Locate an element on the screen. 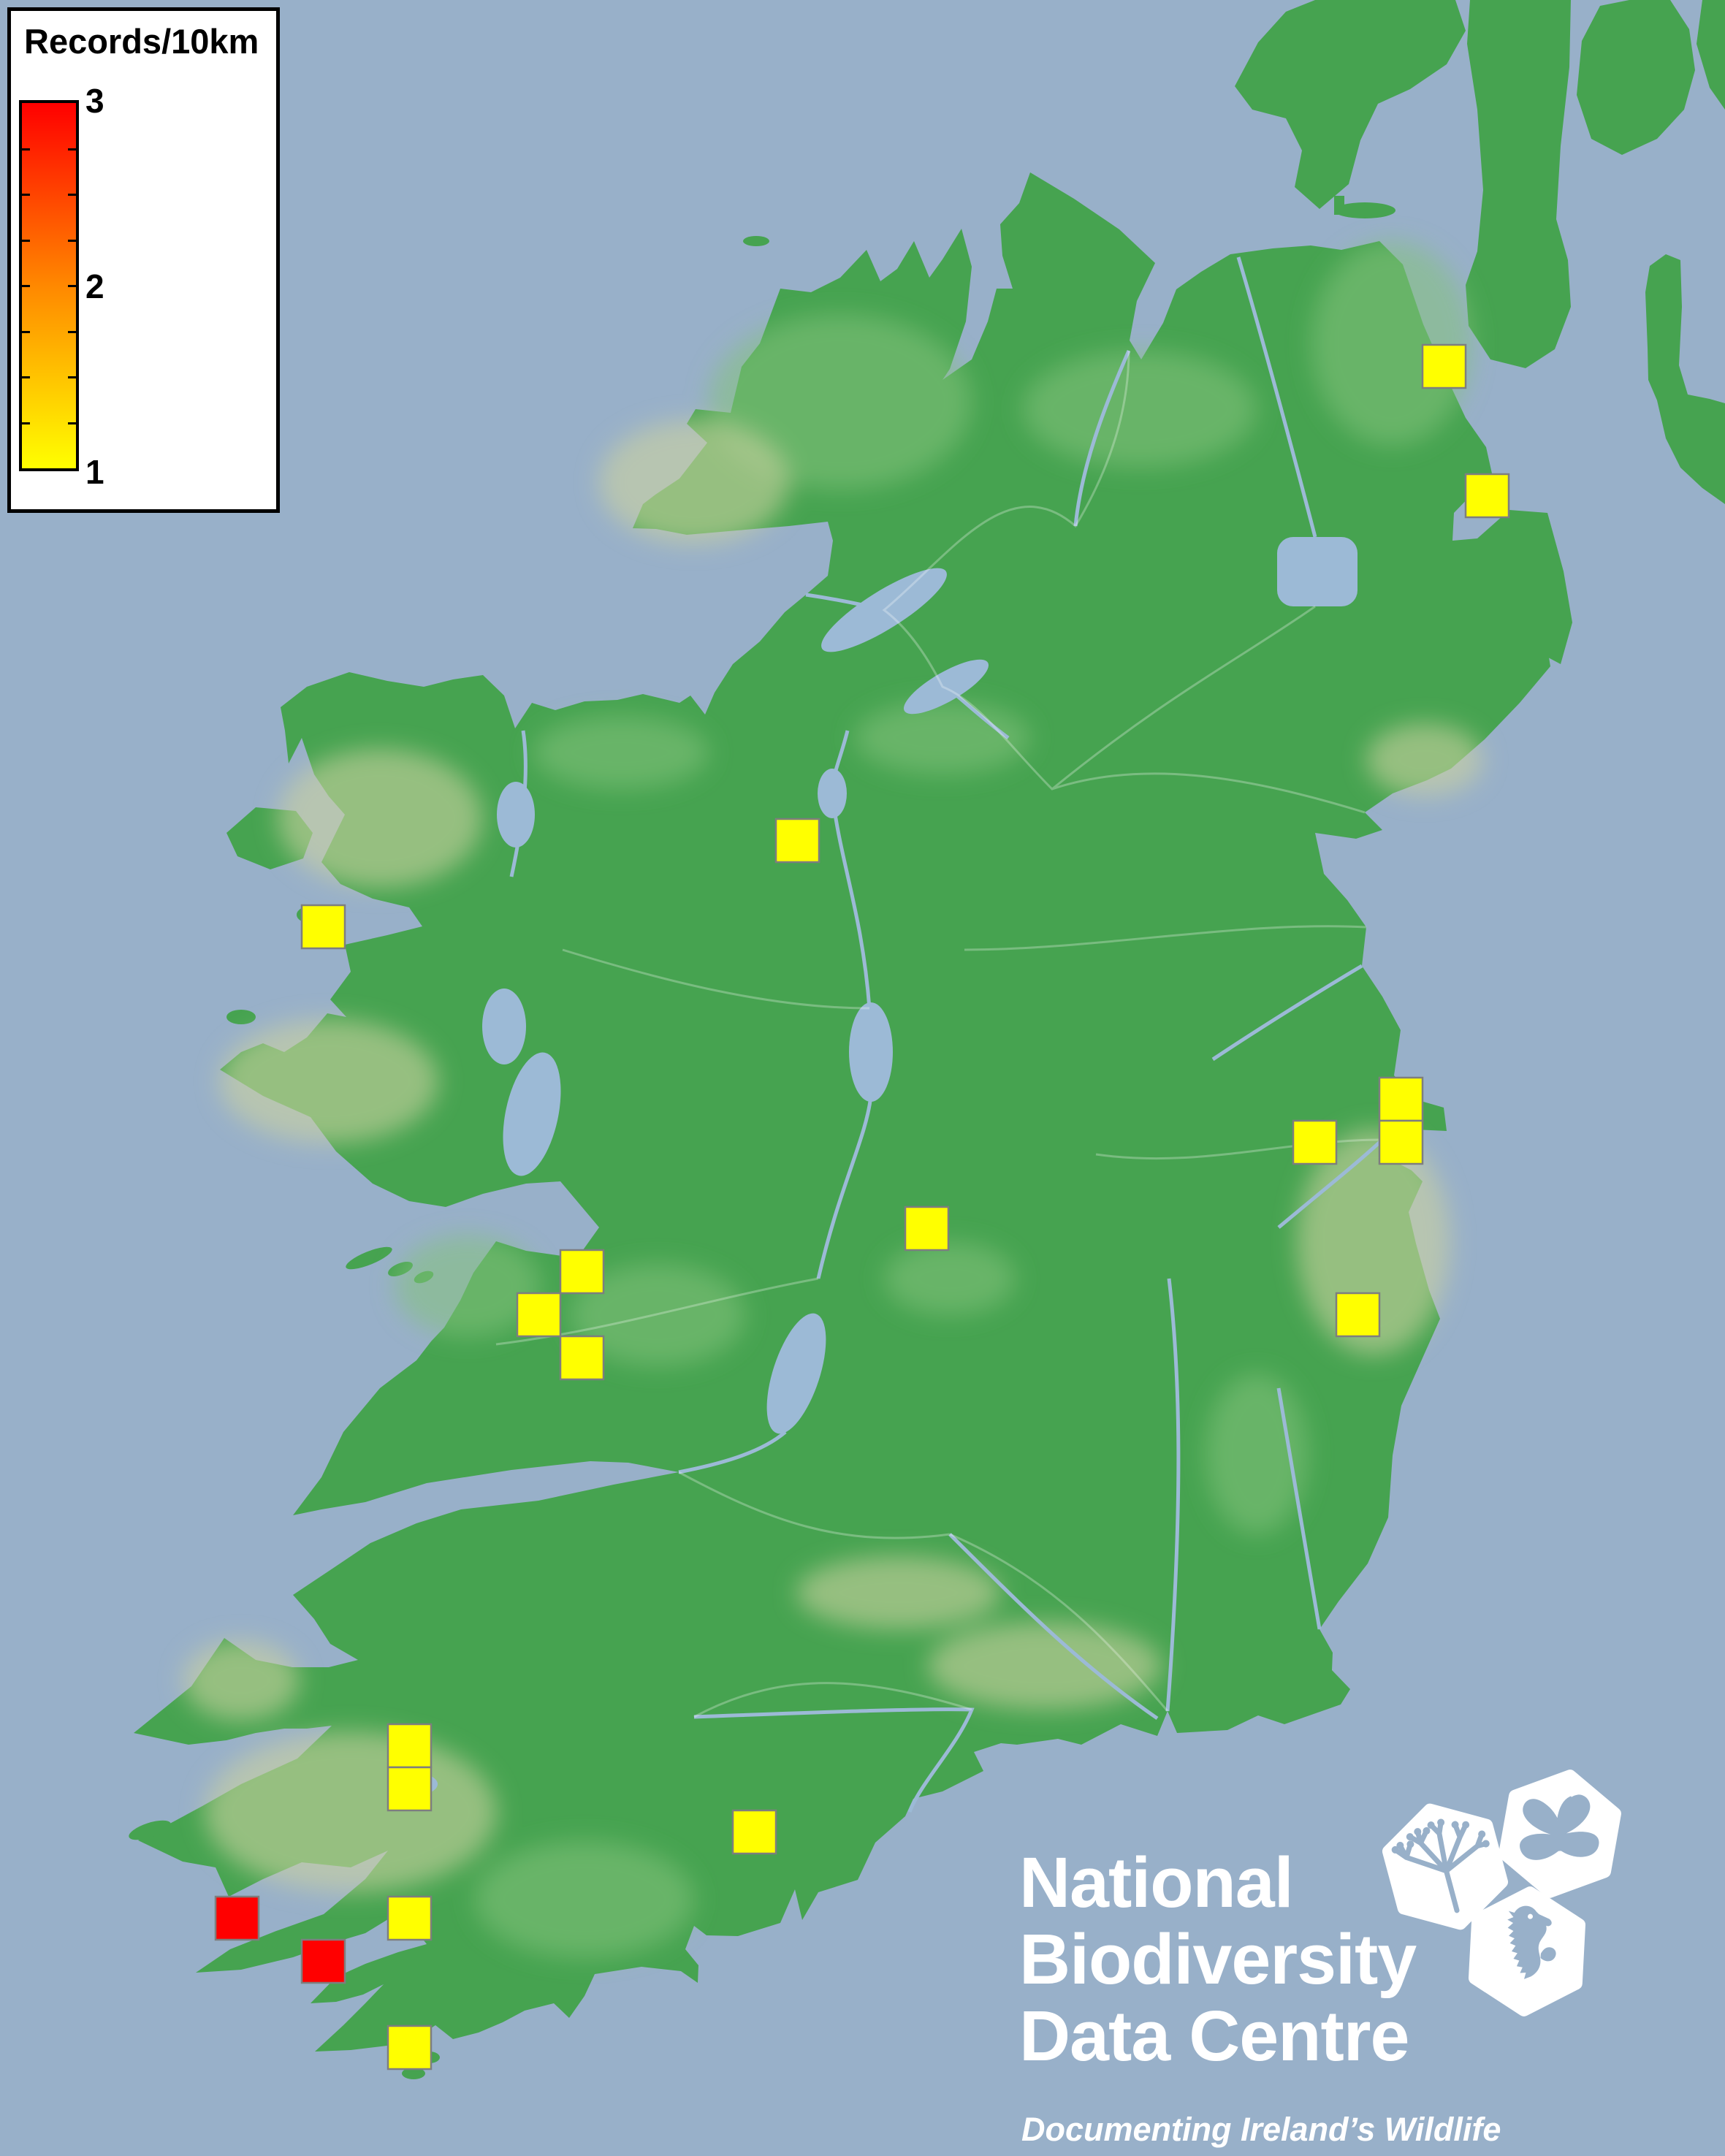  rathlin-island-arm is located at coordinates (1339, 206).